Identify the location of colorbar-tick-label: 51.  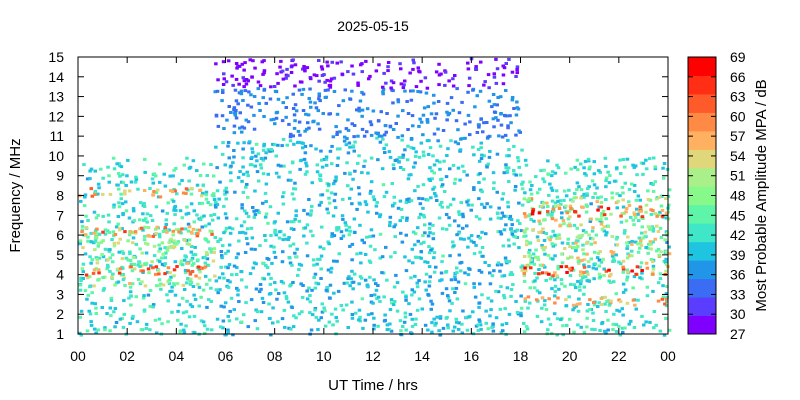
(738, 176).